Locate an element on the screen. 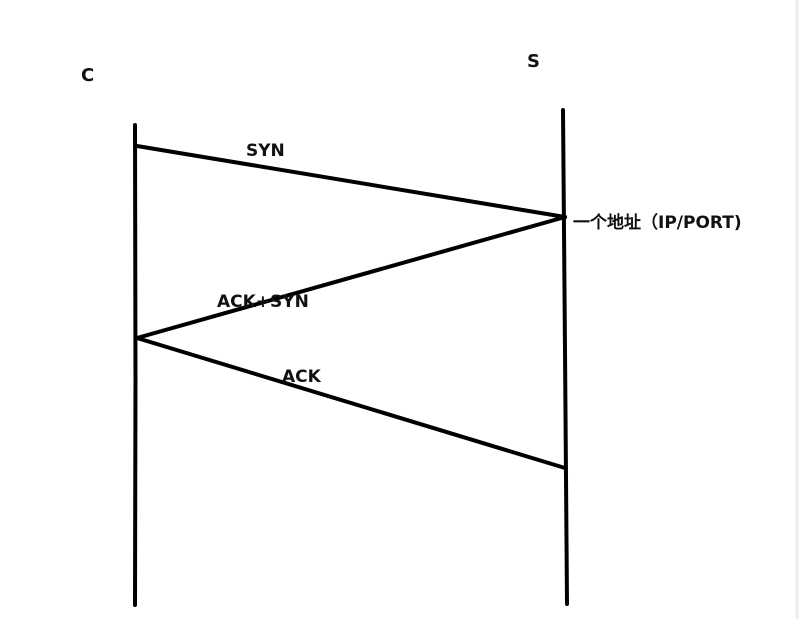 This screenshot has width=799, height=619. window-edge is located at coordinates (797, 309).